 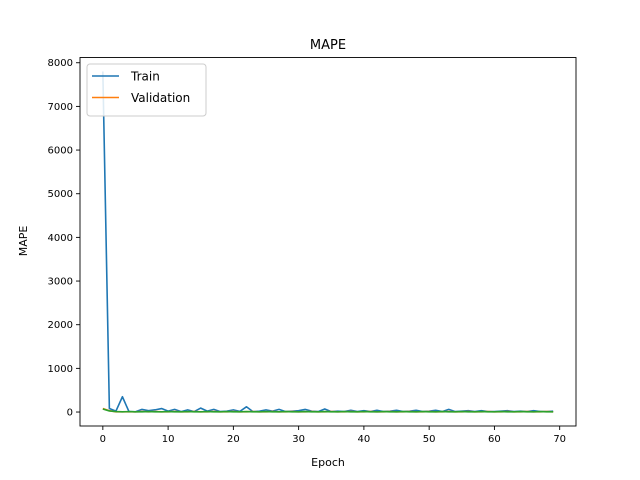 I want to click on y-tick-label: 2000, so click(x=60, y=325).